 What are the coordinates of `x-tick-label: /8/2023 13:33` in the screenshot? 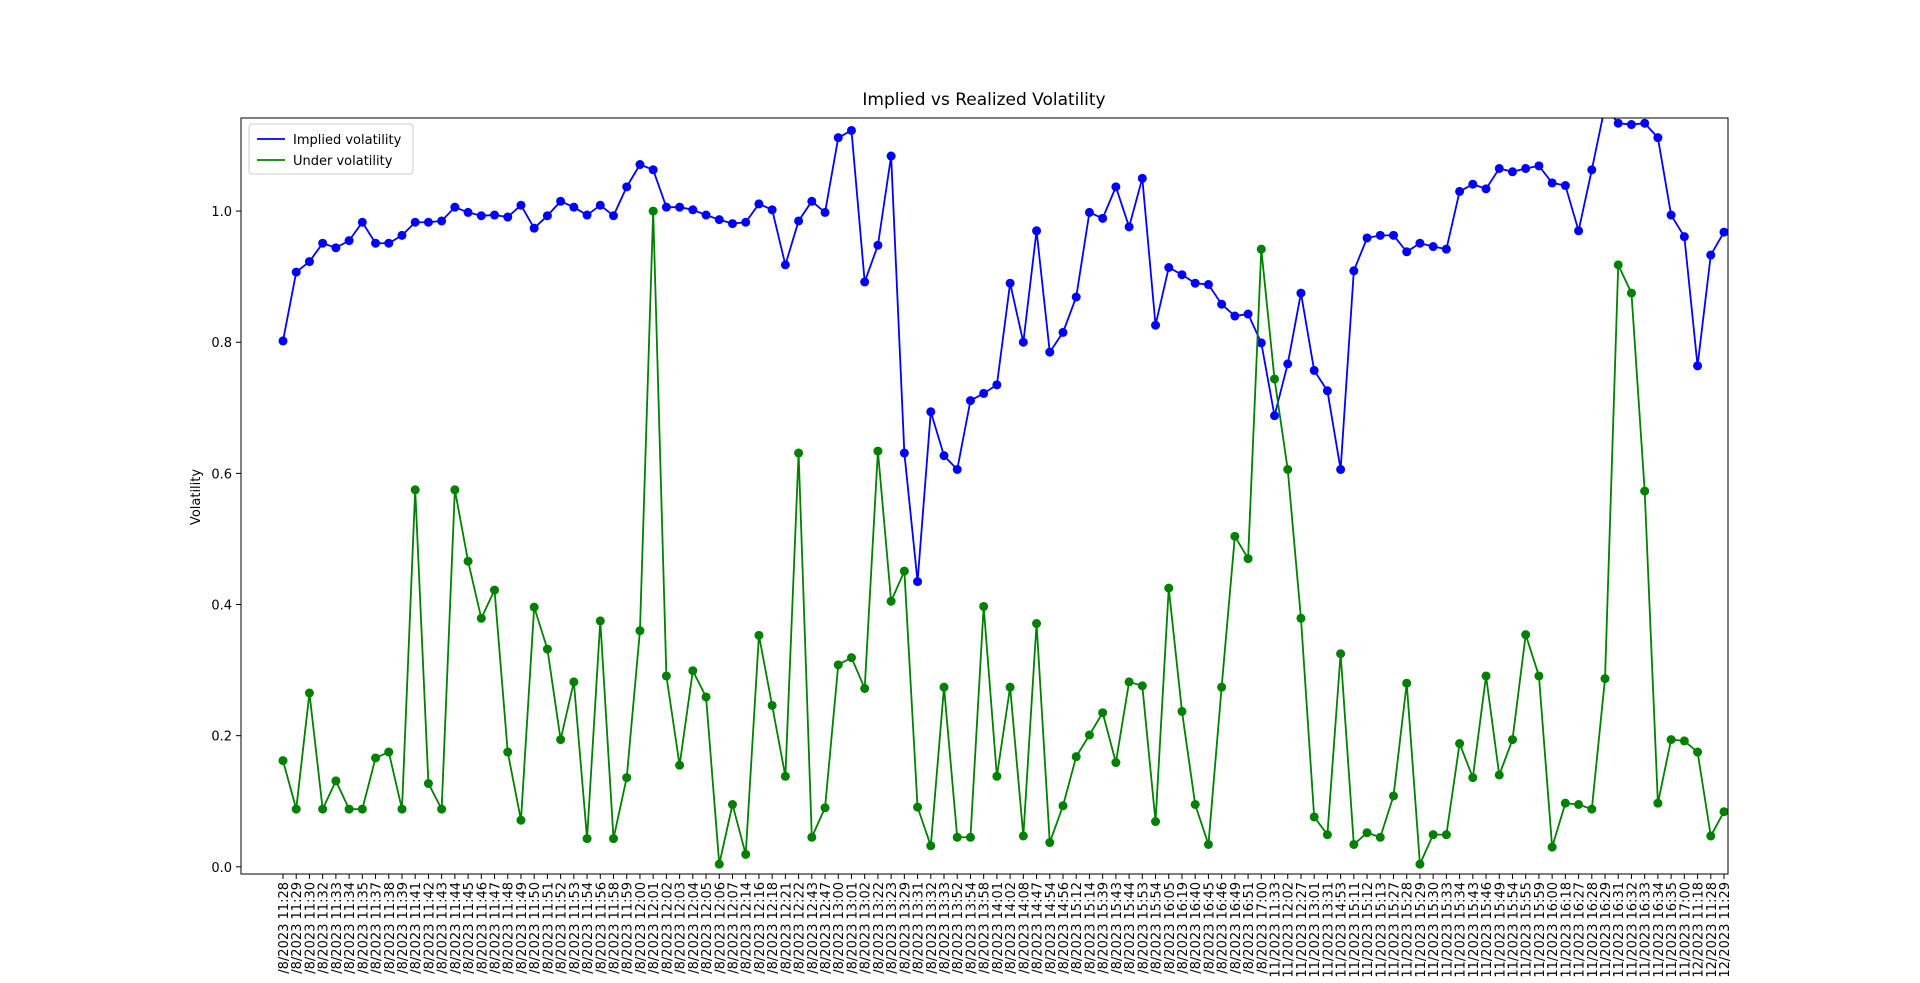 It's located at (945, 928).